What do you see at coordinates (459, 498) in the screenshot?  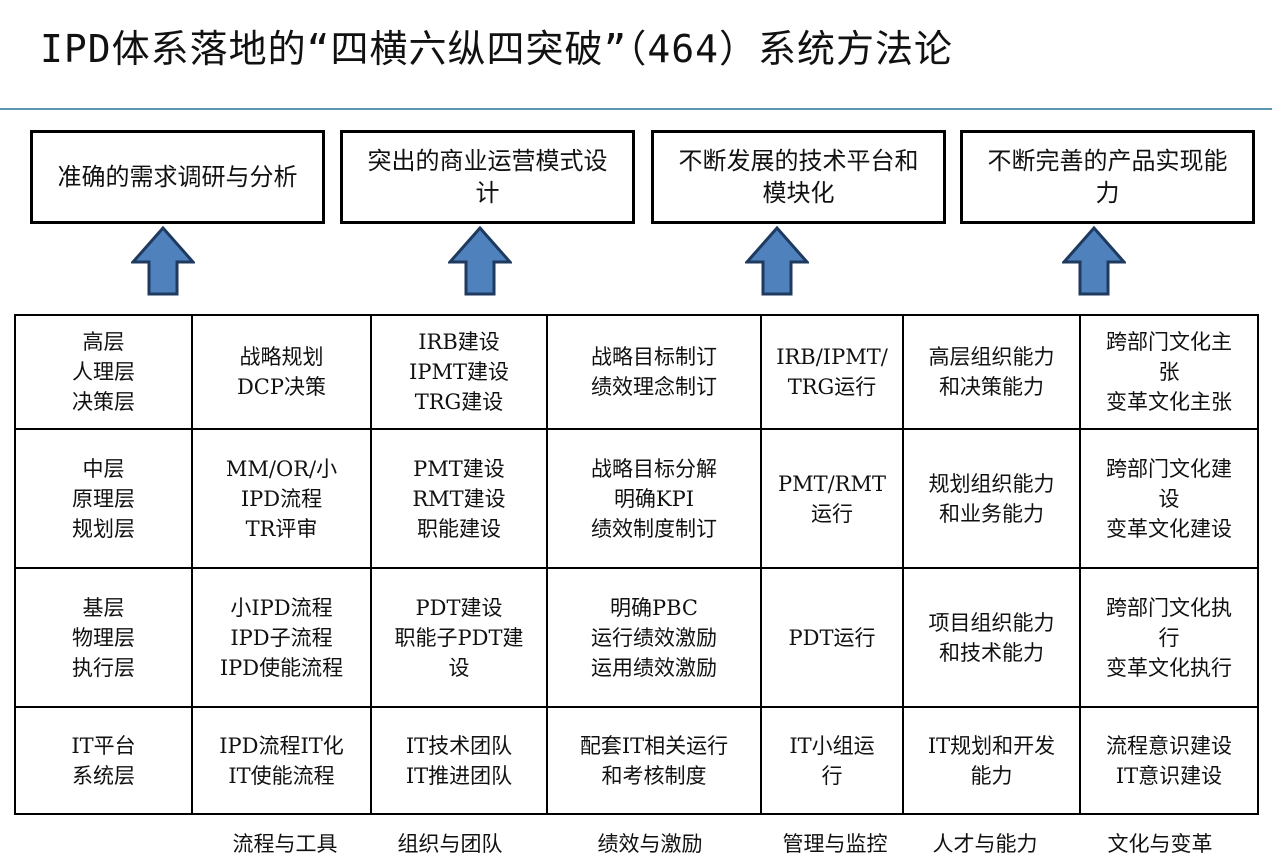 I see `table-cell: PMT建设 RMT建设 职能建设` at bounding box center [459, 498].